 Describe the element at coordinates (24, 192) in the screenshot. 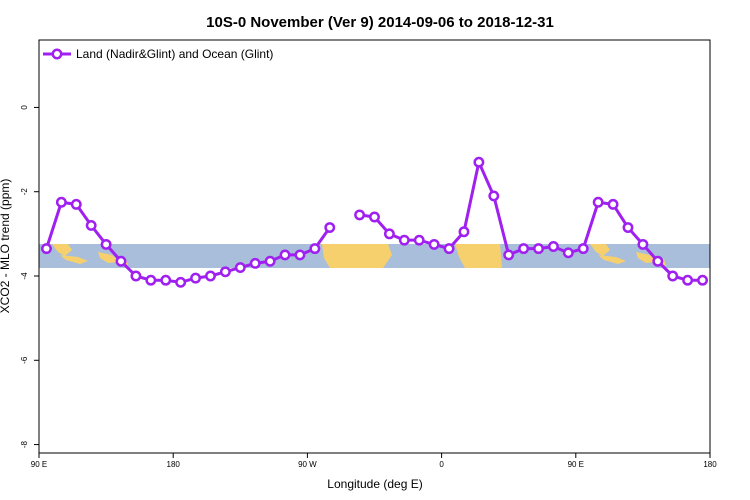

I see `y-tick-label: -2` at that location.